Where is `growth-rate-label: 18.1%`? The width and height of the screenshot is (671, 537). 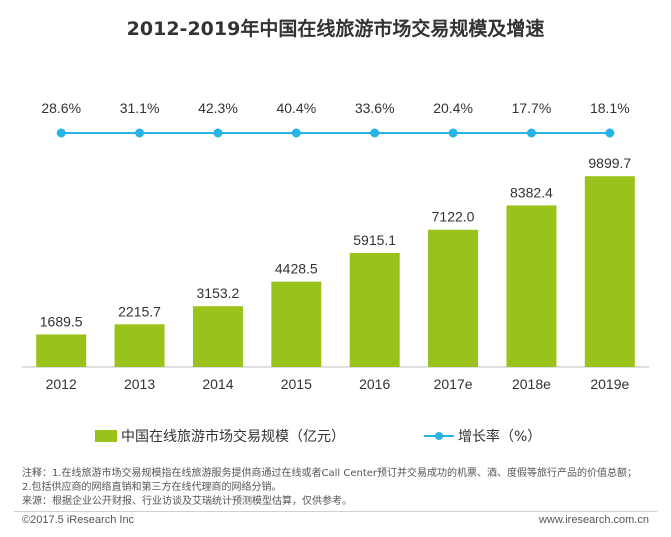
growth-rate-label: 18.1% is located at coordinates (610, 108).